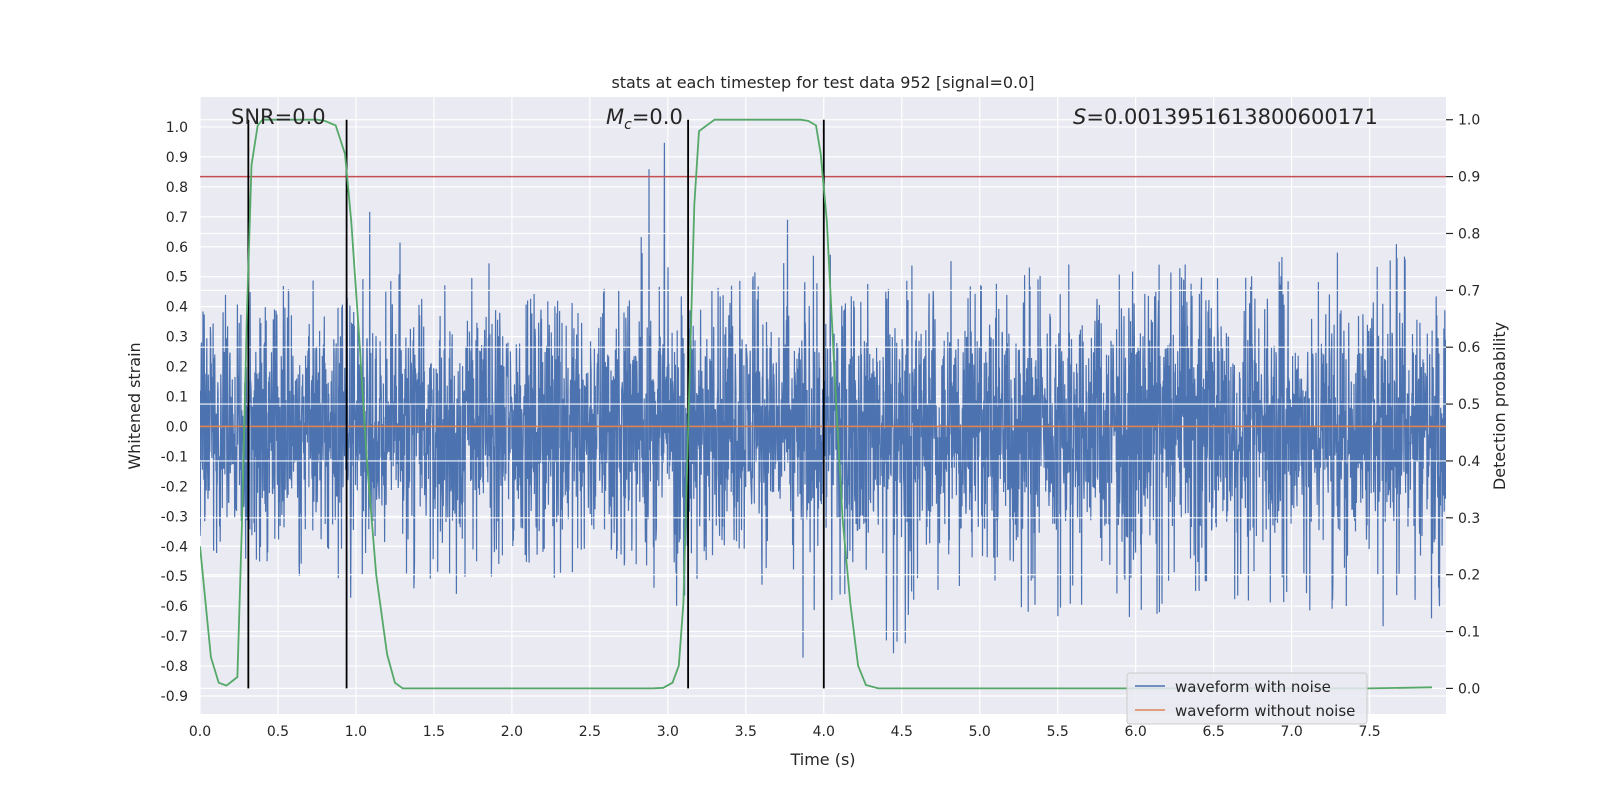  What do you see at coordinates (1469, 405) in the screenshot?
I see `right-tick-label: 0.5` at bounding box center [1469, 405].